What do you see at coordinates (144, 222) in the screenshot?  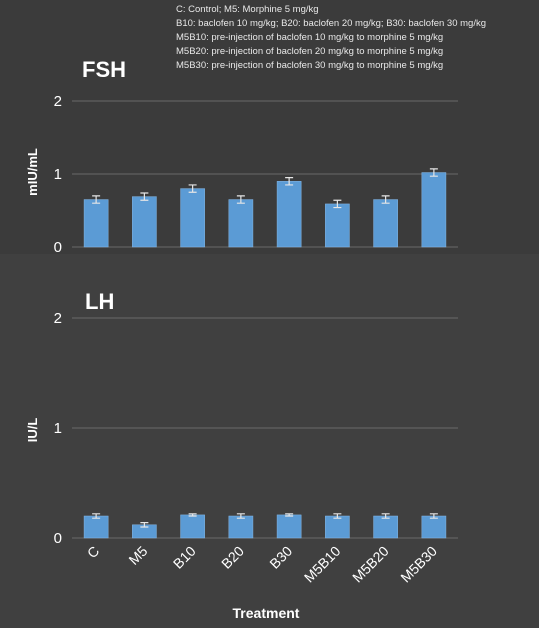 I see `fsh-bar-m5` at bounding box center [144, 222].